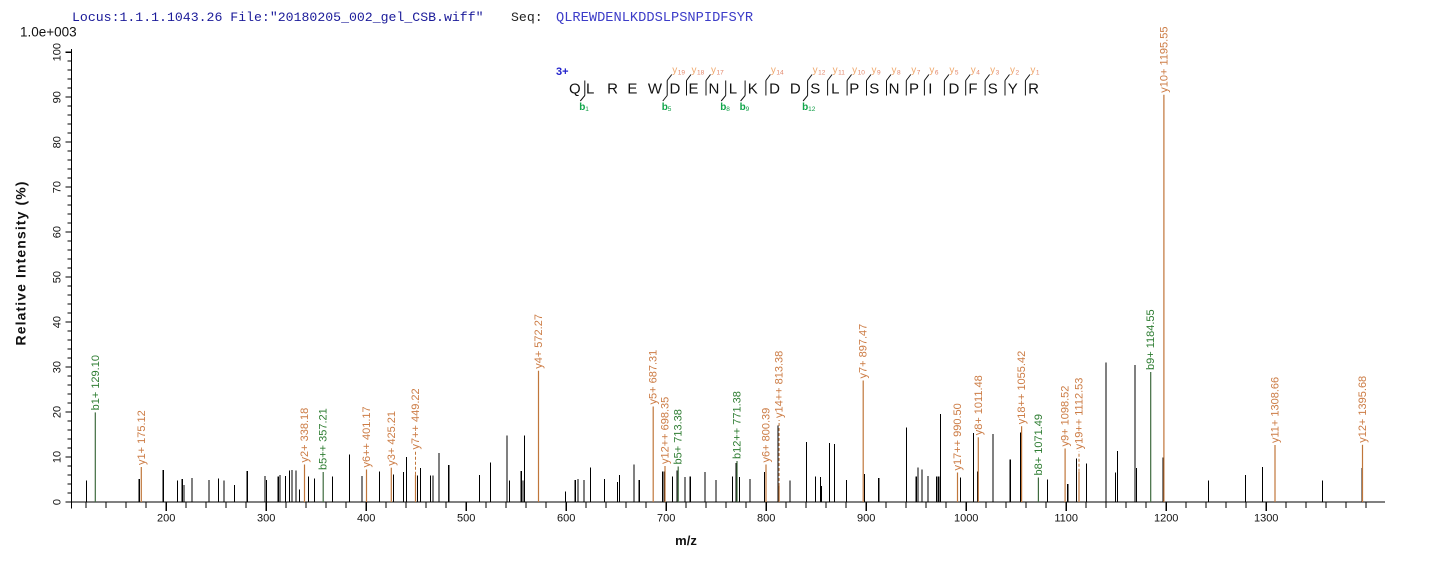 The image size is (1436, 562). Describe the element at coordinates (58, 367) in the screenshot. I see `svg-text: 30` at that location.